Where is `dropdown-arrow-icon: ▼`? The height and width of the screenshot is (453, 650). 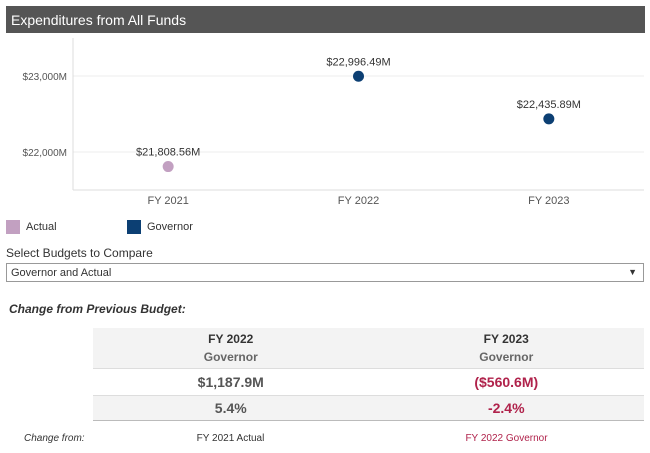
dropdown-arrow-icon: ▼ is located at coordinates (632, 272).